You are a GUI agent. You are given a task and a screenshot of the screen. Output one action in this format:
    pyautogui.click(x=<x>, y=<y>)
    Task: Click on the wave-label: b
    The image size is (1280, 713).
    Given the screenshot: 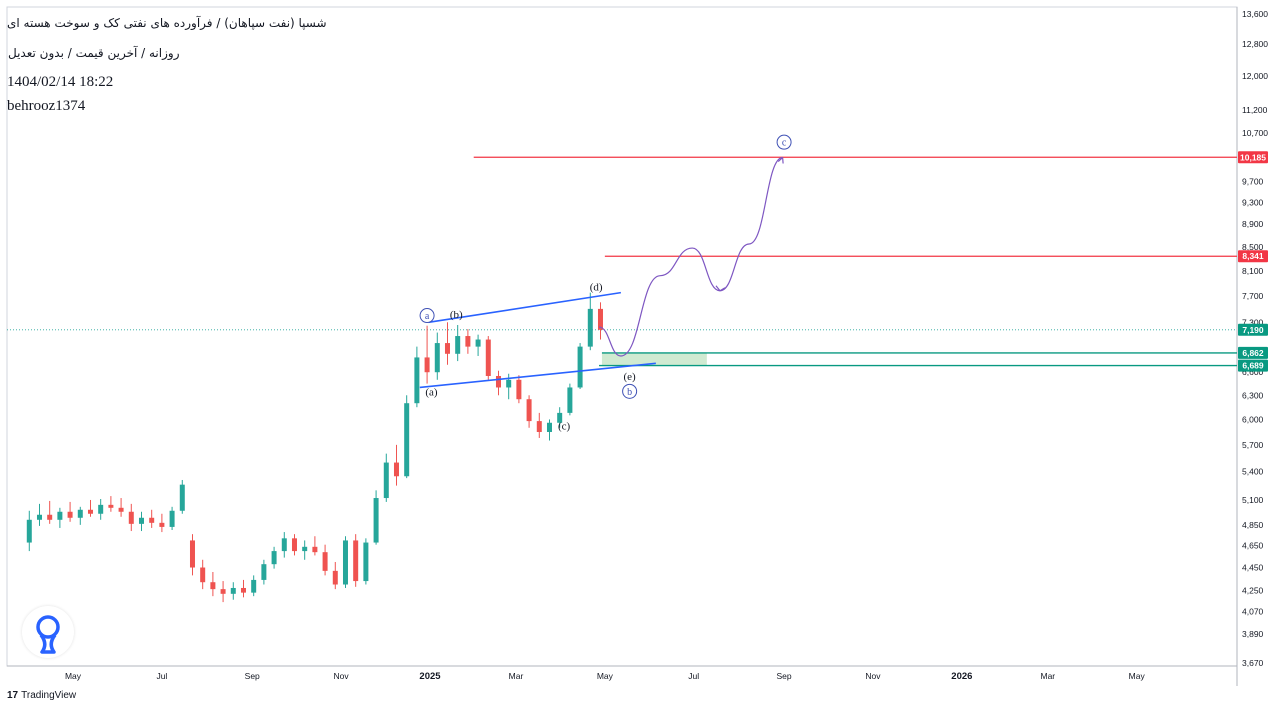 What is the action you would take?
    pyautogui.click(x=629, y=392)
    